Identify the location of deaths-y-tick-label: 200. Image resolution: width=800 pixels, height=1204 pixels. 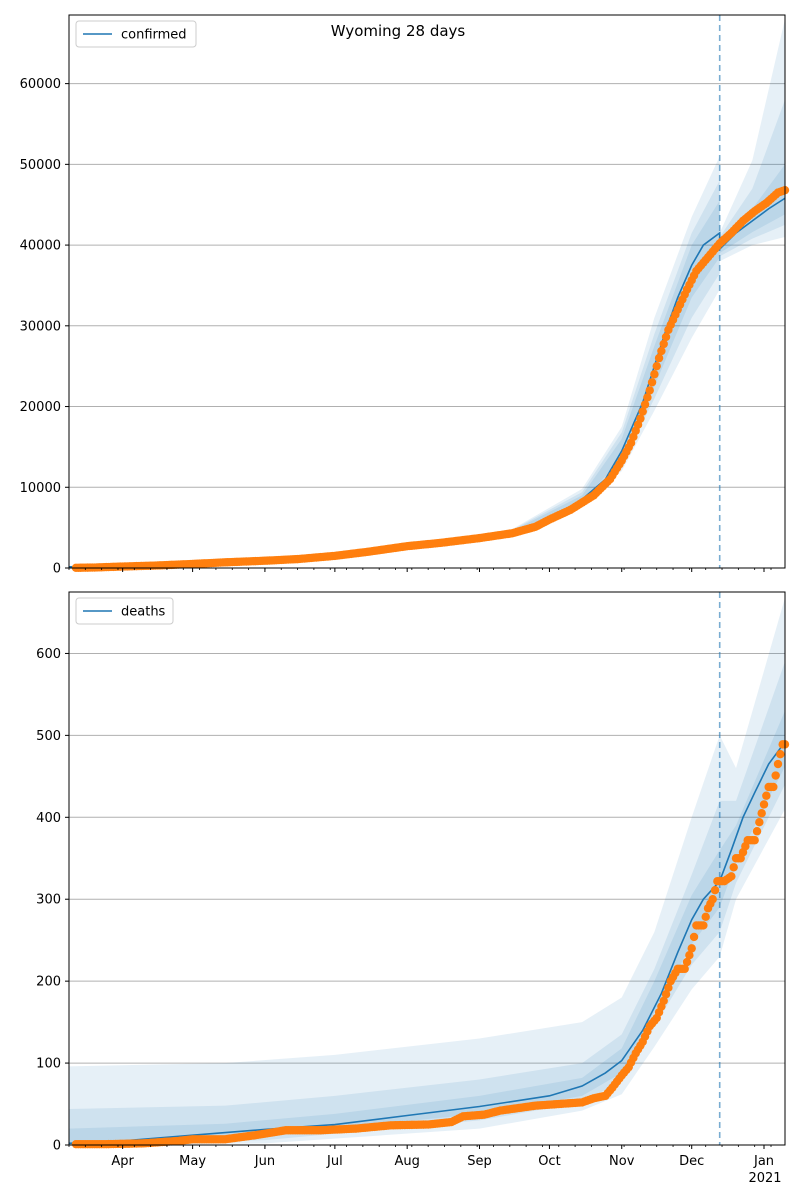
(48, 982).